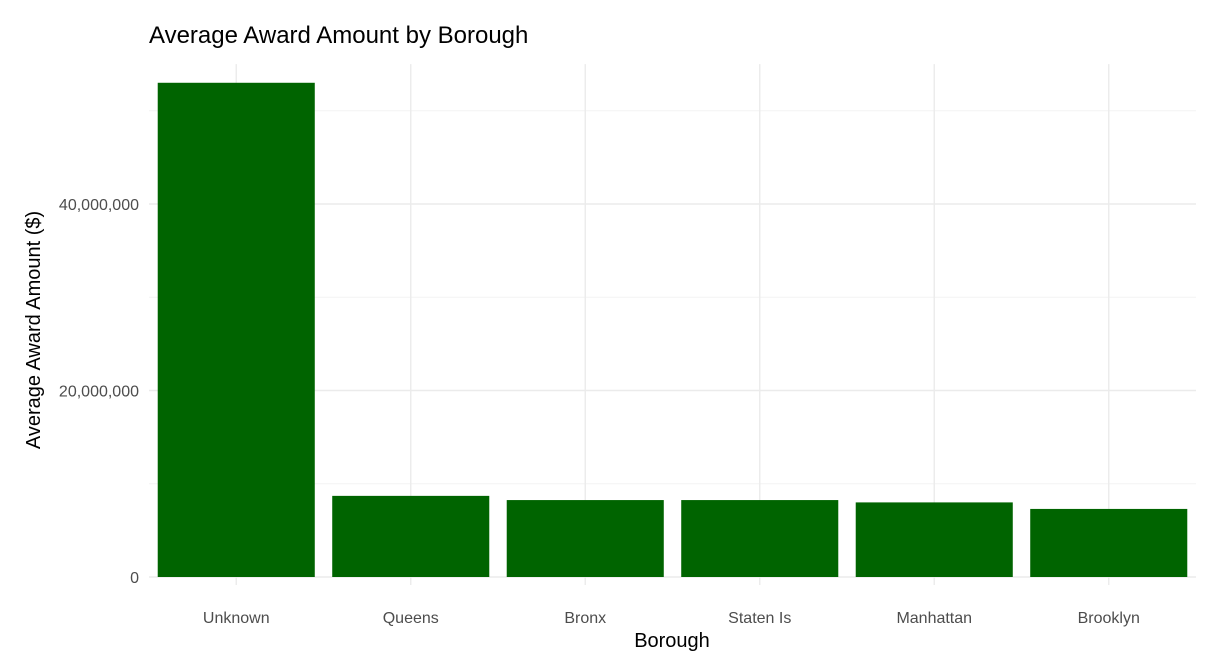  Describe the element at coordinates (1109, 618) in the screenshot. I see `x-tick-label: Brooklyn` at that location.